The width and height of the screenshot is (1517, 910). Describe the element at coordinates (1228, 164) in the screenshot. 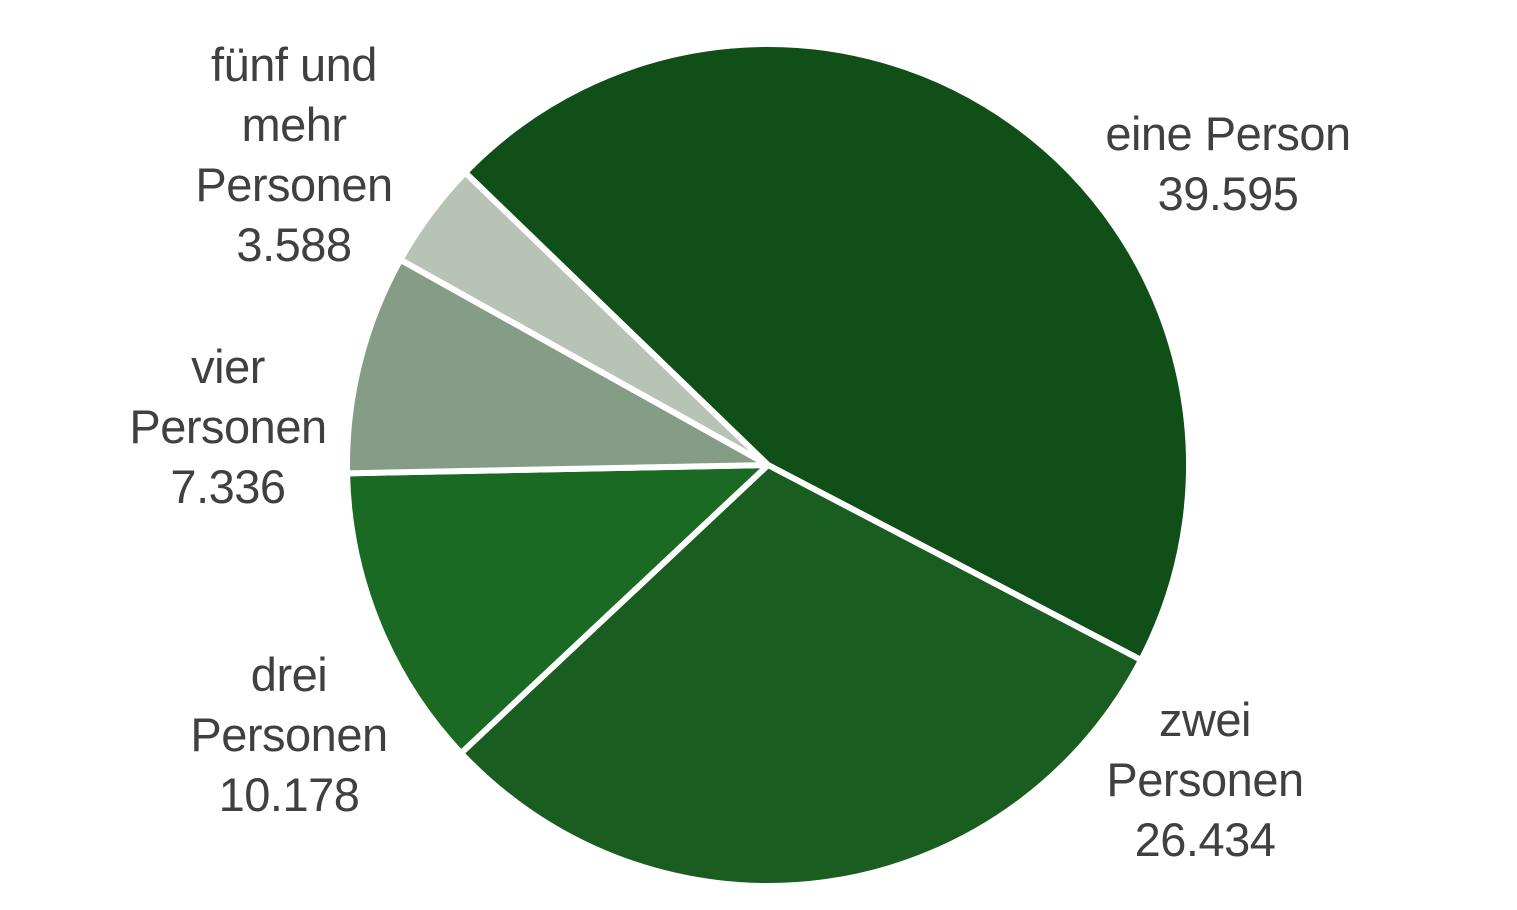

I see `data-label-0: eine Person 39.595` at that location.